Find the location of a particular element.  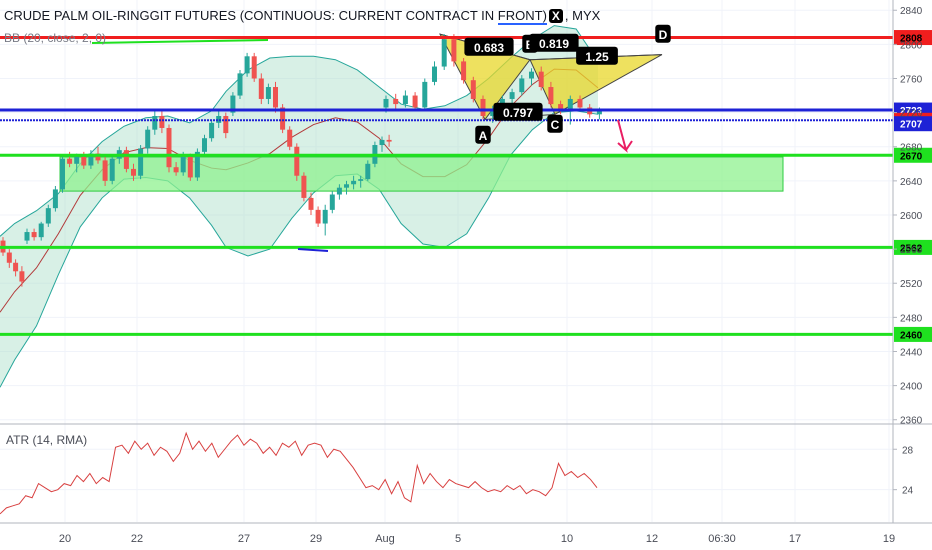

level-tag-label: 2670 is located at coordinates (911, 156).